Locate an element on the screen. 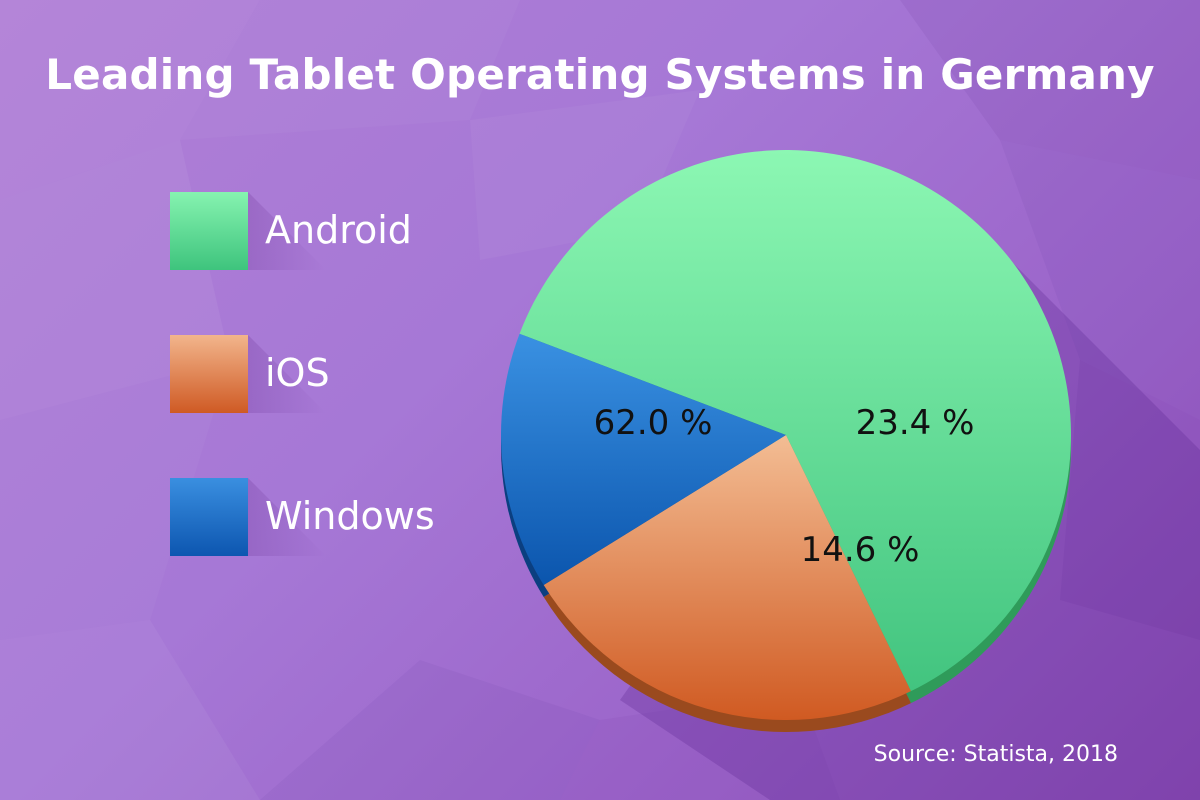  slice-label-ios: 23.4 % is located at coordinates (915, 423).